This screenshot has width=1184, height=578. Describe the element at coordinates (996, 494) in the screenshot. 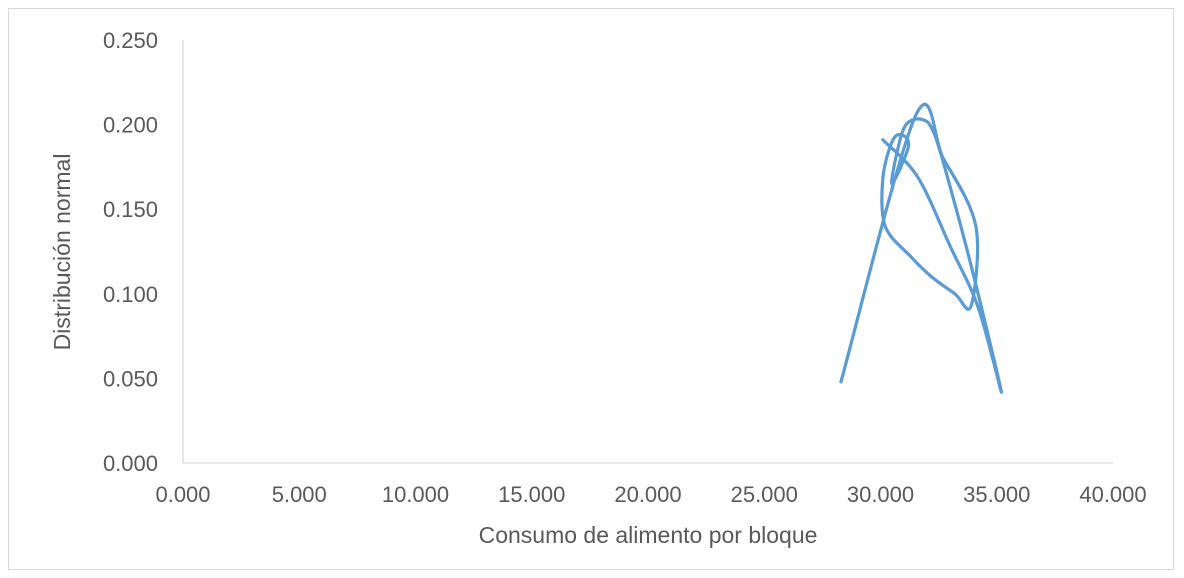

I see `x-tick-label: 35.000` at that location.